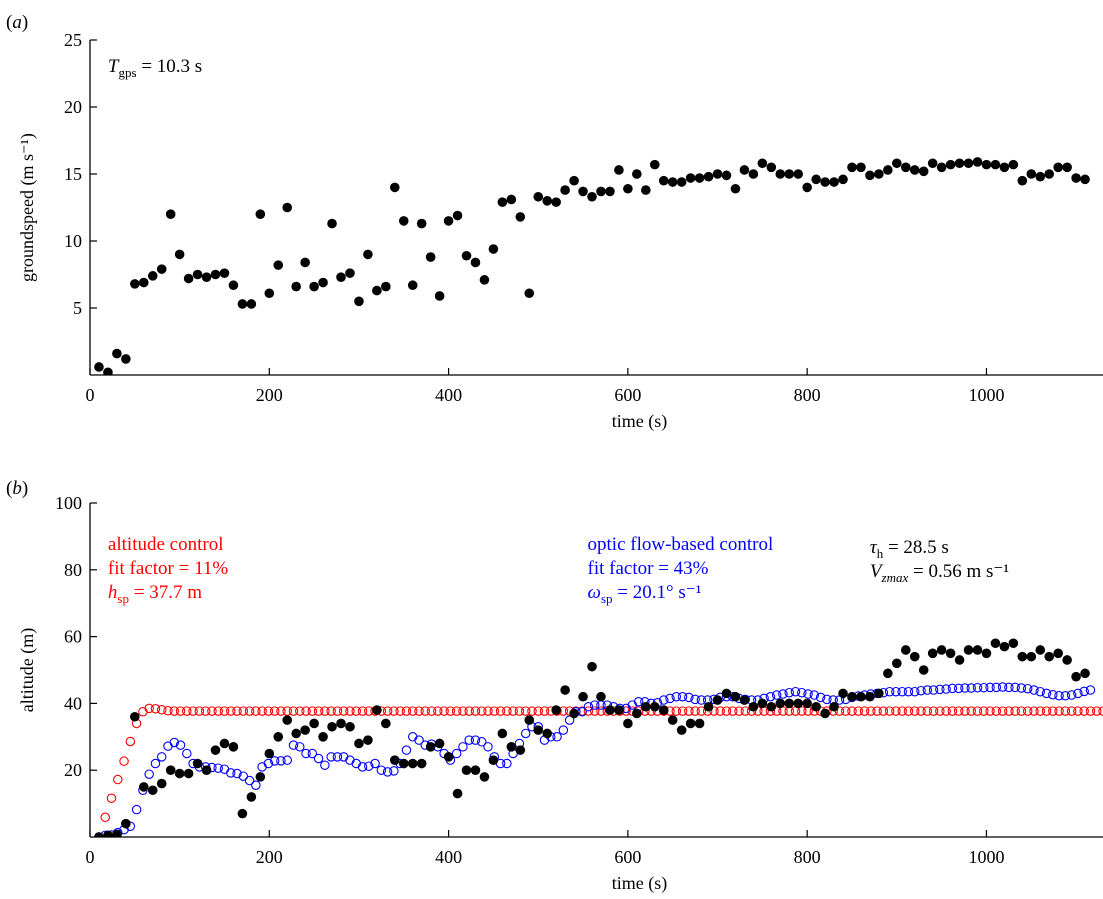 Image resolution: width=1103 pixels, height=899 pixels. Describe the element at coordinates (909, 549) in the screenshot. I see `annotation-line: τh = 28.5 s` at that location.